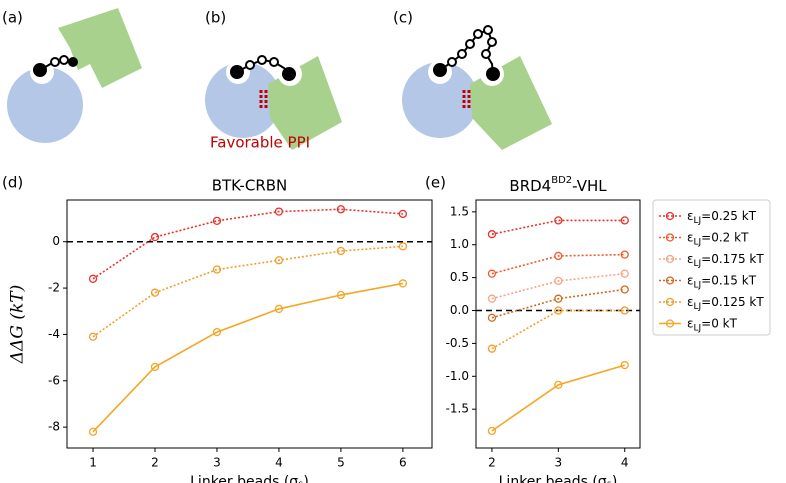 This screenshot has width=786, height=483. What do you see at coordinates (403, 463) in the screenshot?
I see `x-tick-label: 6` at bounding box center [403, 463].